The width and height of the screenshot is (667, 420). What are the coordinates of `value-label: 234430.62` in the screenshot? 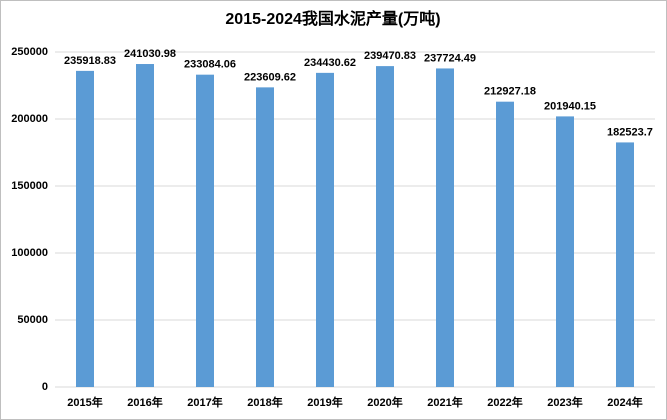 It's located at (330, 63).